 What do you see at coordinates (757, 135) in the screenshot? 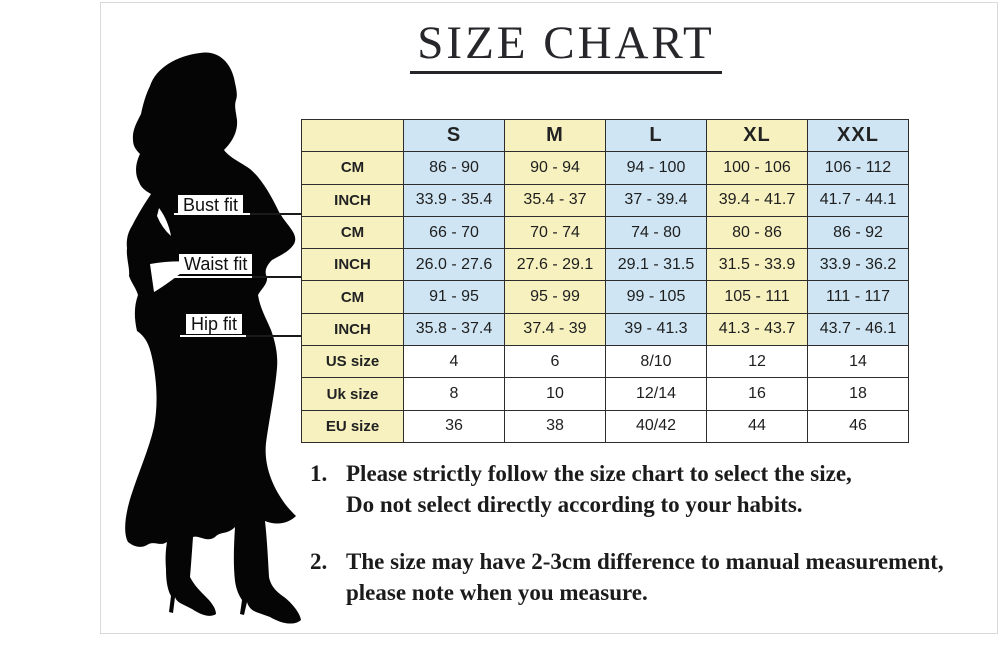
I see `size-col-header: XL` at bounding box center [757, 135].